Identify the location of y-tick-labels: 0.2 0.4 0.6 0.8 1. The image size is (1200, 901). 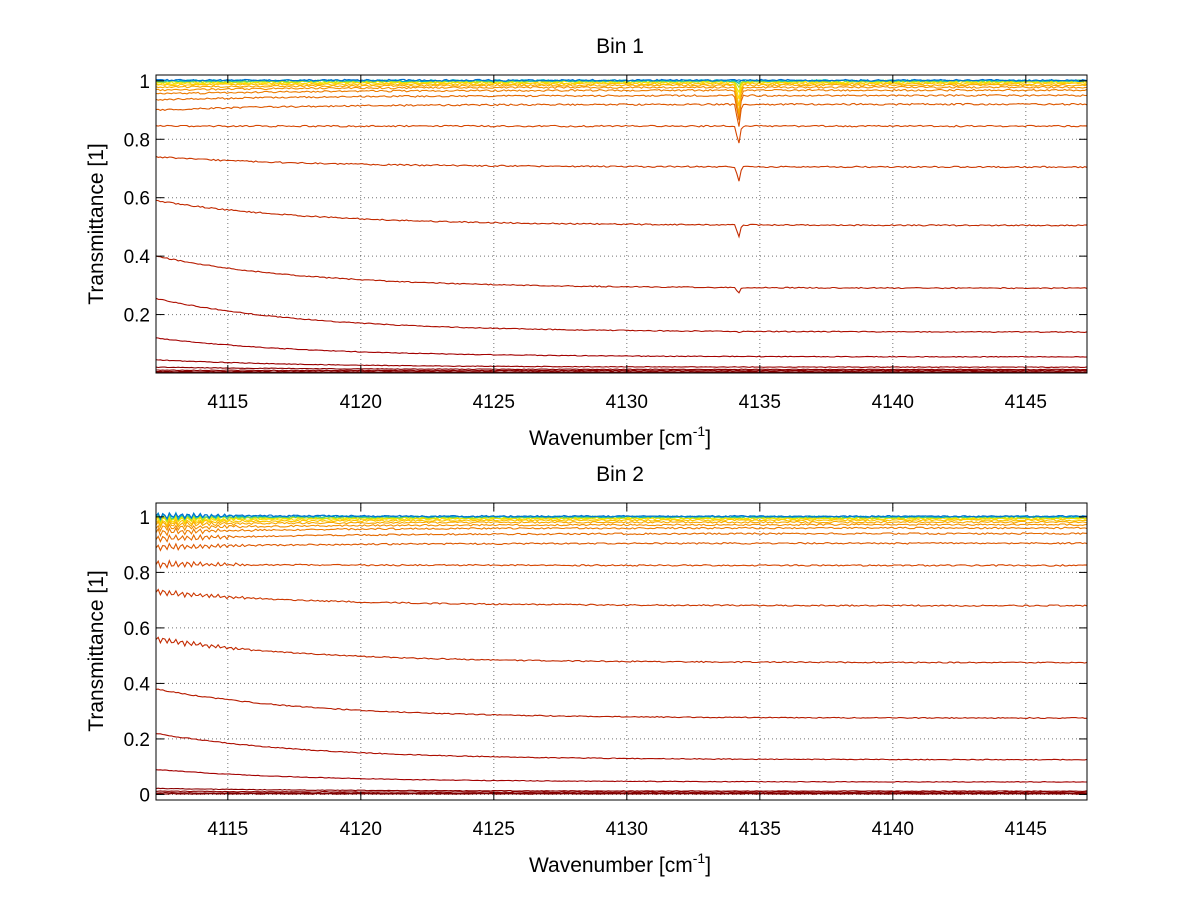
(137, 199).